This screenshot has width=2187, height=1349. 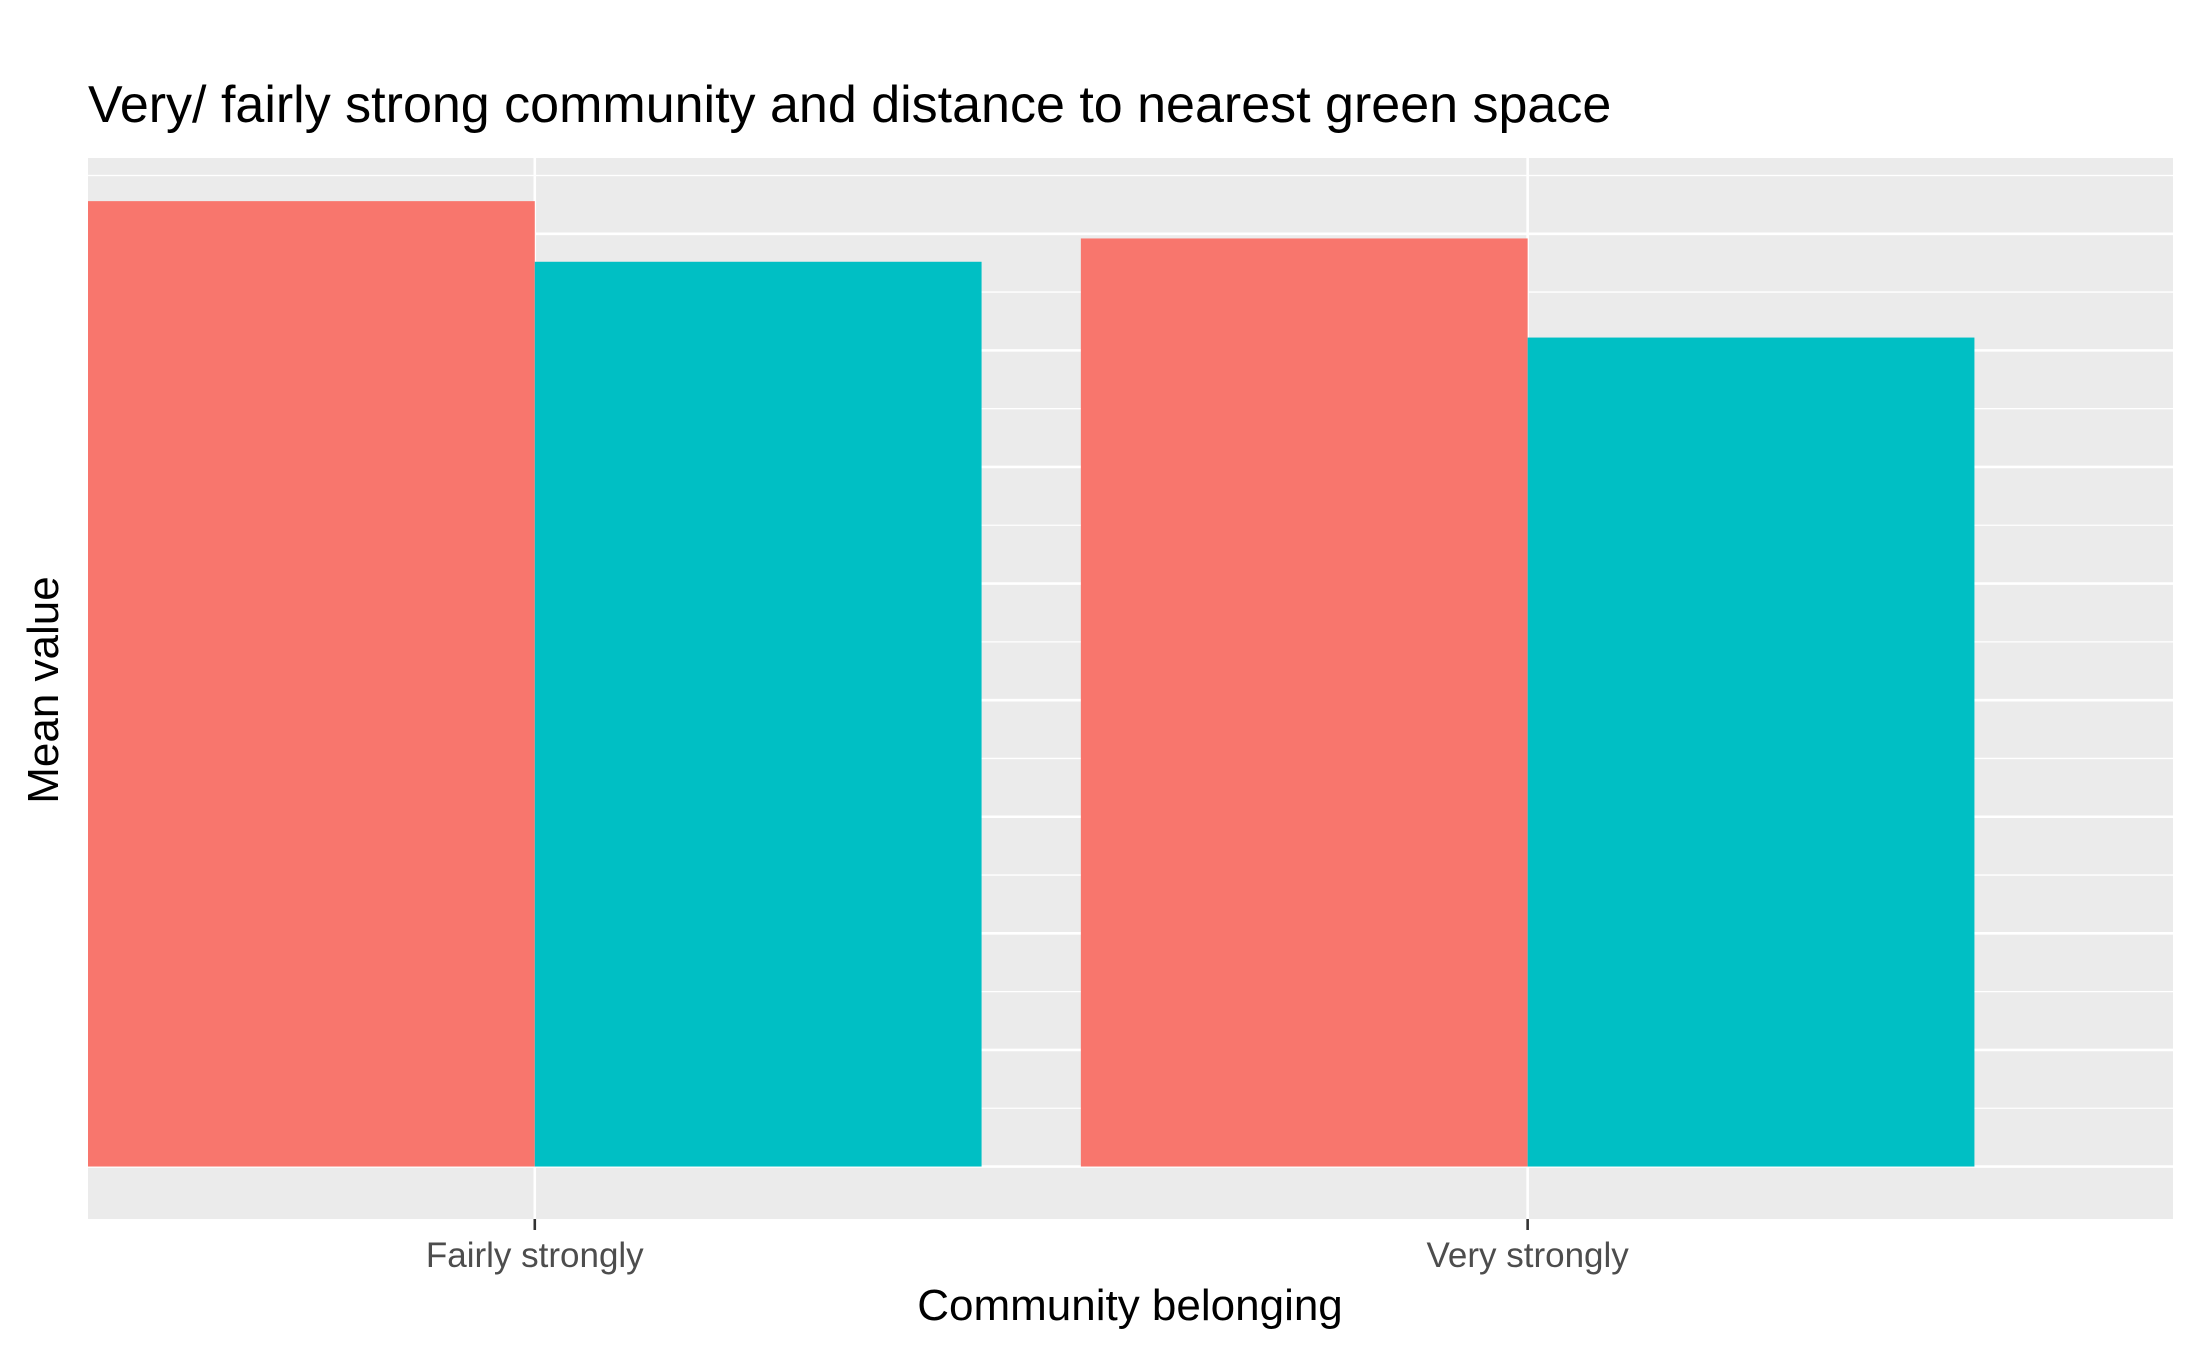 What do you see at coordinates (311, 684) in the screenshot?
I see `bar-series-1-fairly-strongly` at bounding box center [311, 684].